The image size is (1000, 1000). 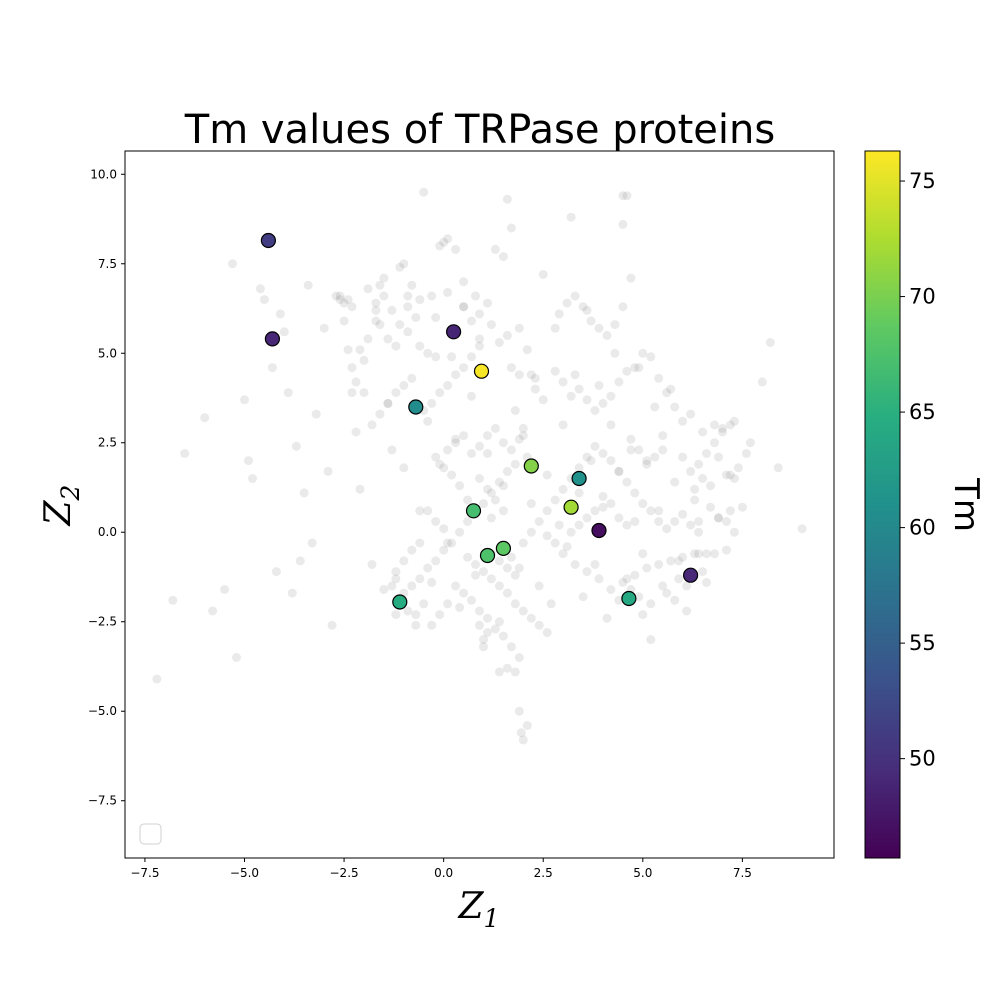 What do you see at coordinates (106, 487) in the screenshot?
I see `y-axis: −7.5 −5.0 −2.5 0.0 2.5 5.0 7.5 10.0` at bounding box center [106, 487].